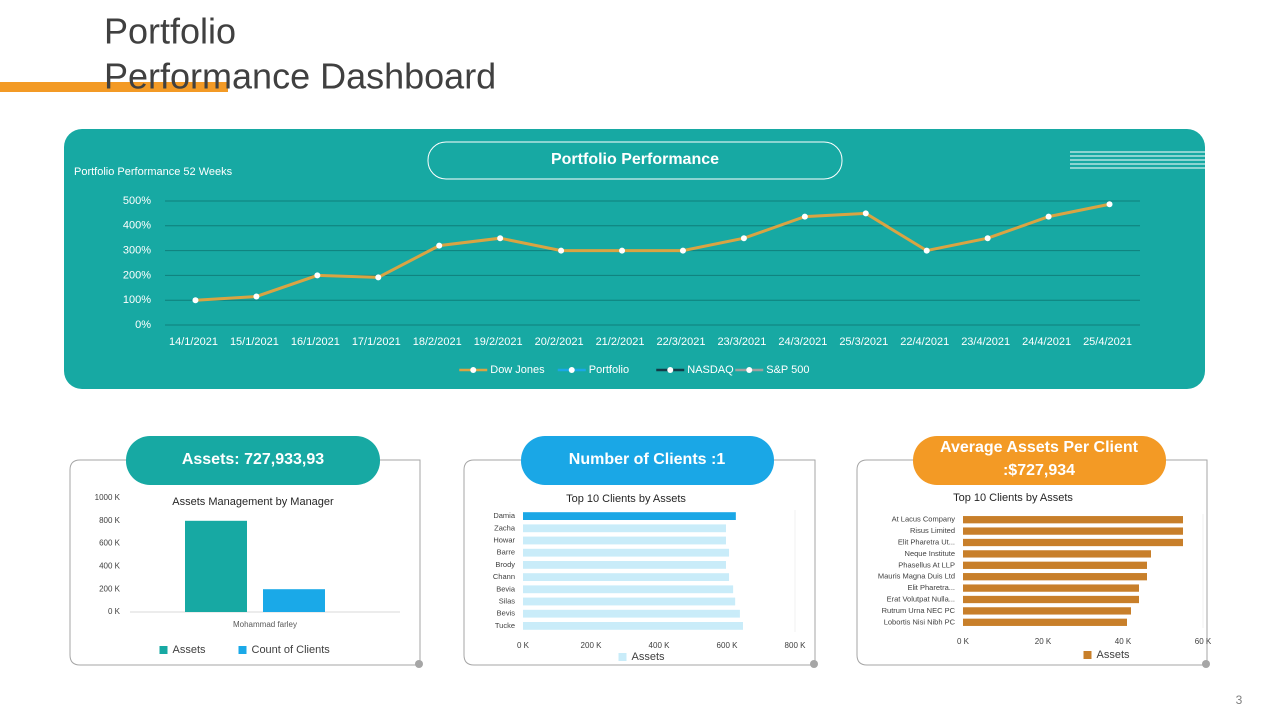 The height and width of the screenshot is (720, 1280). What do you see at coordinates (254, 342) in the screenshot?
I see `x-tick-label: 15/1/2021` at bounding box center [254, 342].